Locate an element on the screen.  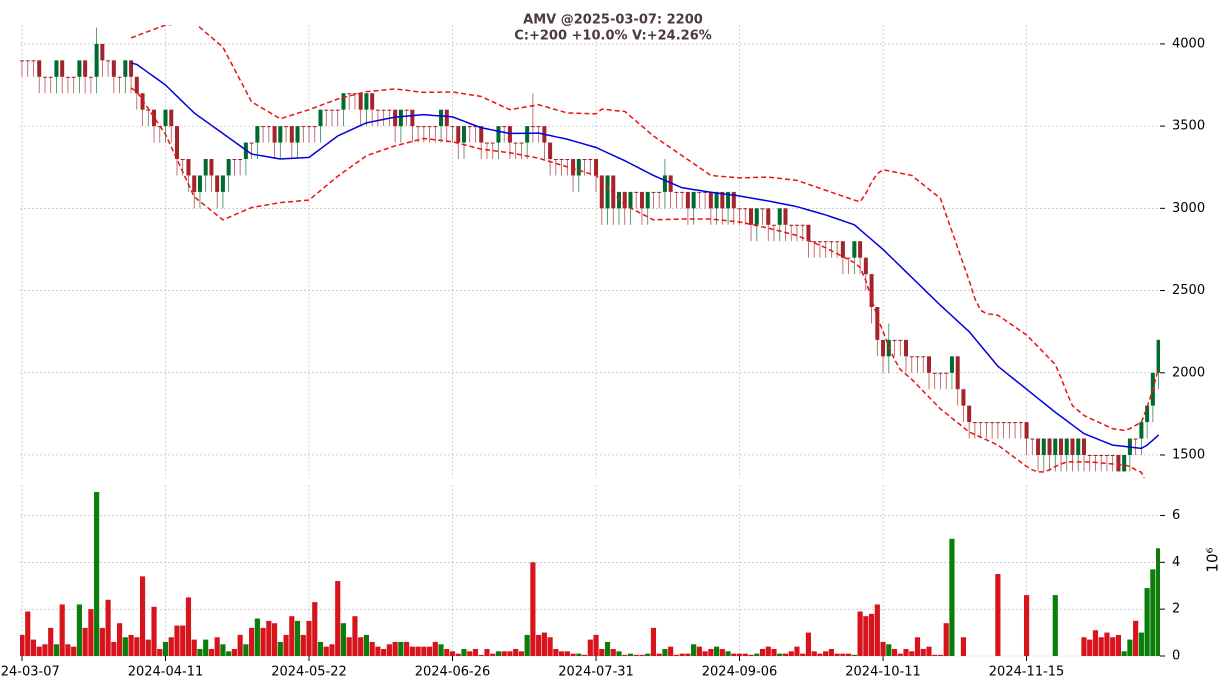
x-tick-label: 2024-06-26 is located at coordinates (453, 672).